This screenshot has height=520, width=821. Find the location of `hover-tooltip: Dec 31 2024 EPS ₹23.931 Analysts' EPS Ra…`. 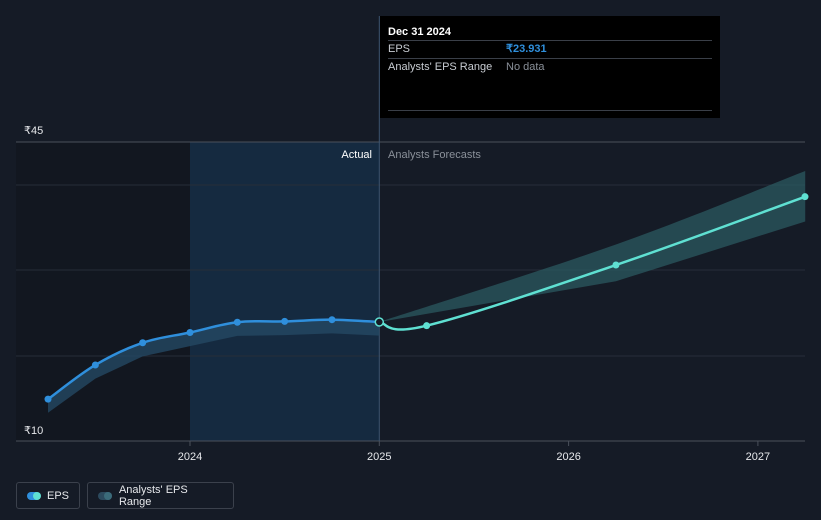

hover-tooltip: Dec 31 2024 EPS ₹23.931 Analysts' EPS Ra… is located at coordinates (550, 67).